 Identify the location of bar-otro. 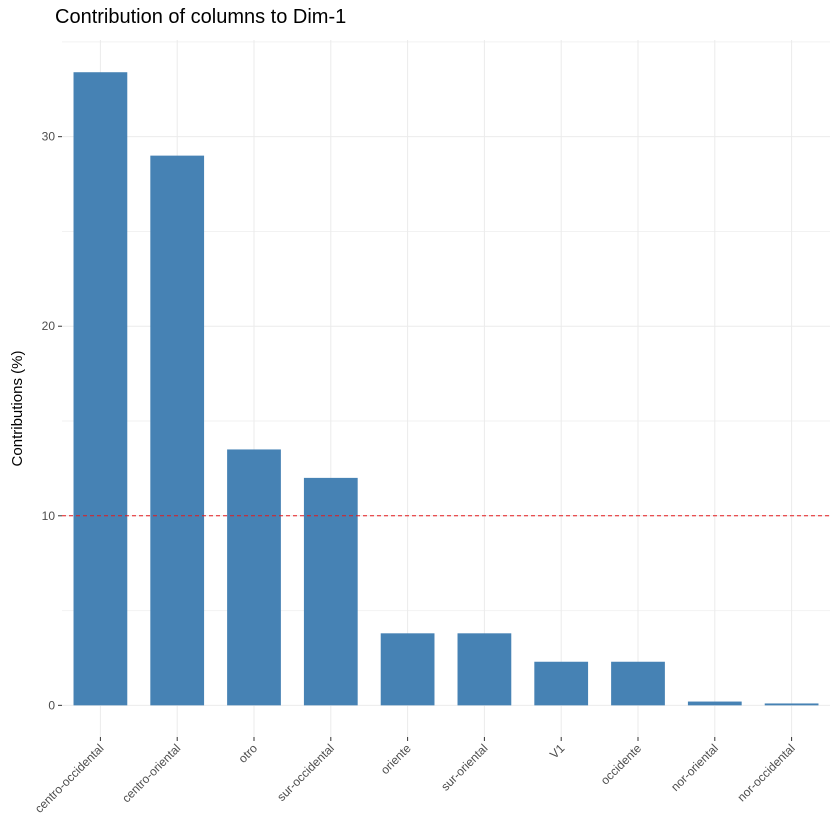
(254, 577).